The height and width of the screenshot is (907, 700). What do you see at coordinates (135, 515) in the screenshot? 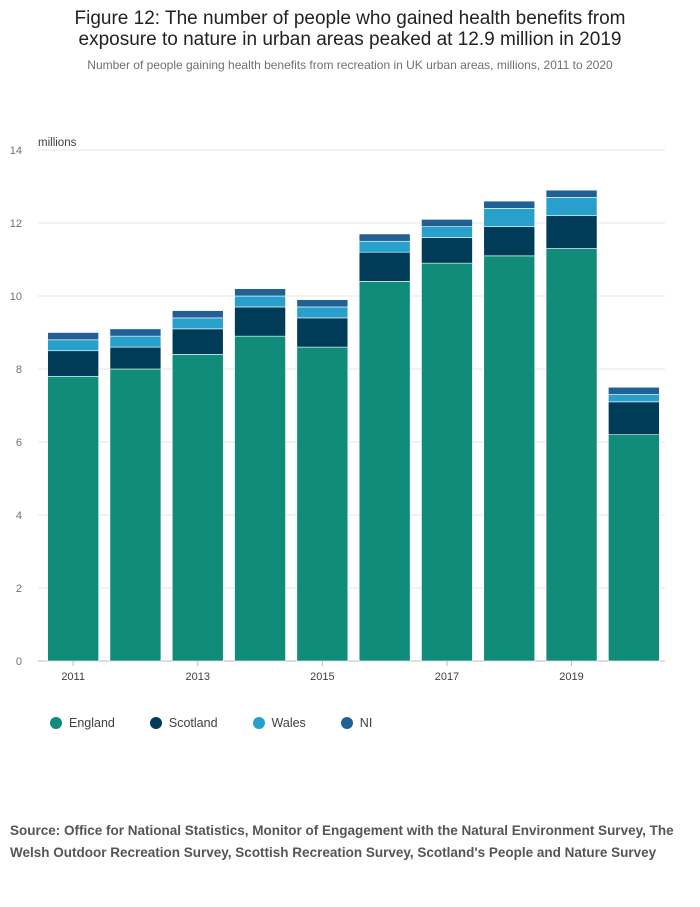
I see `bar-england-2012` at bounding box center [135, 515].